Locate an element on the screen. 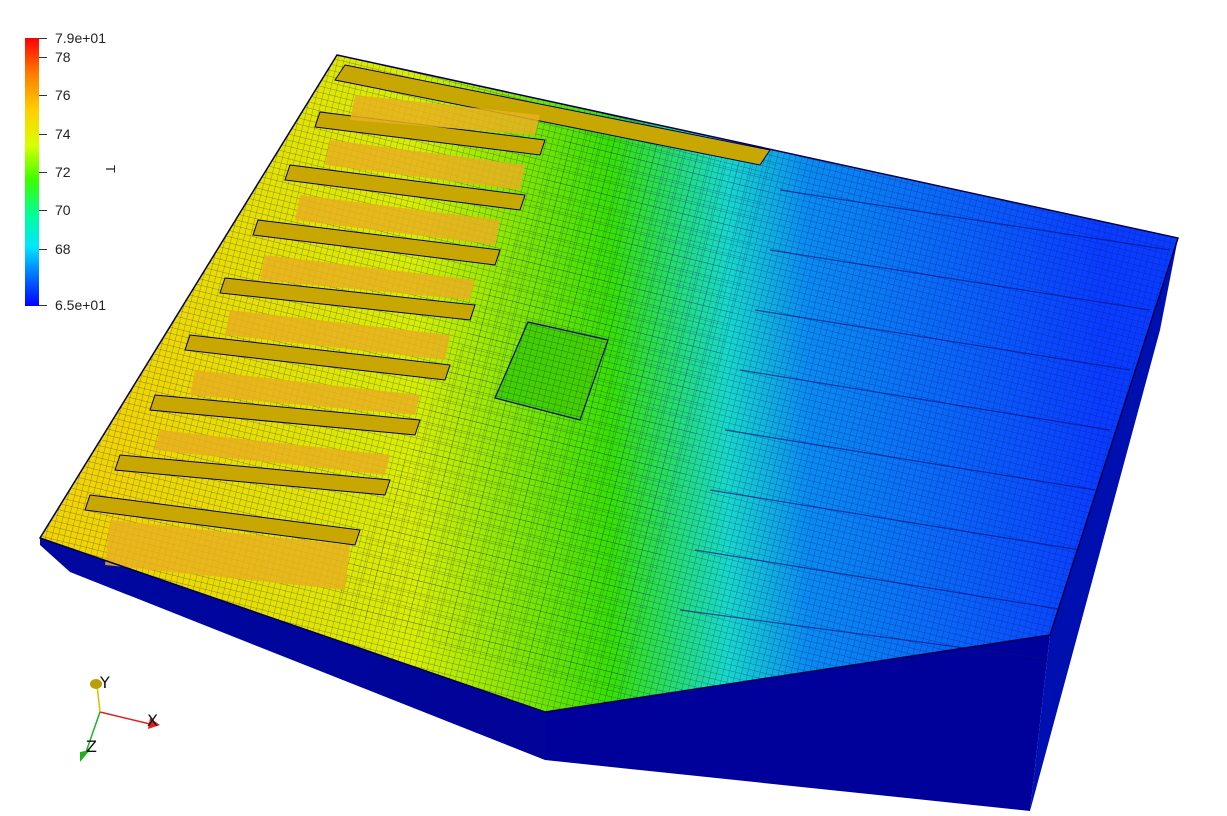 This screenshot has height=816, width=1227. colorbar-tick-label: 78 is located at coordinates (63, 57).